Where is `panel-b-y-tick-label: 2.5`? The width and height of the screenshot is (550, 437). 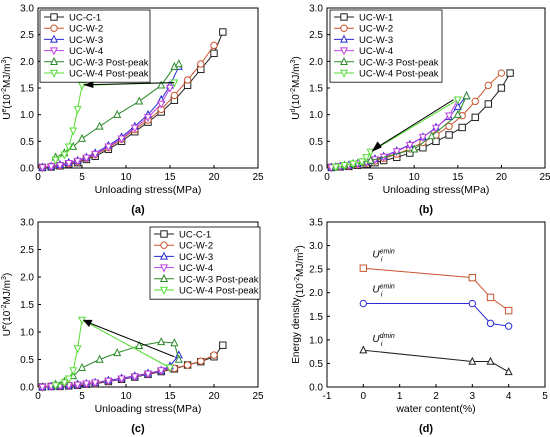
panel-b-y-tick-label: 2.5 is located at coordinates (316, 35).